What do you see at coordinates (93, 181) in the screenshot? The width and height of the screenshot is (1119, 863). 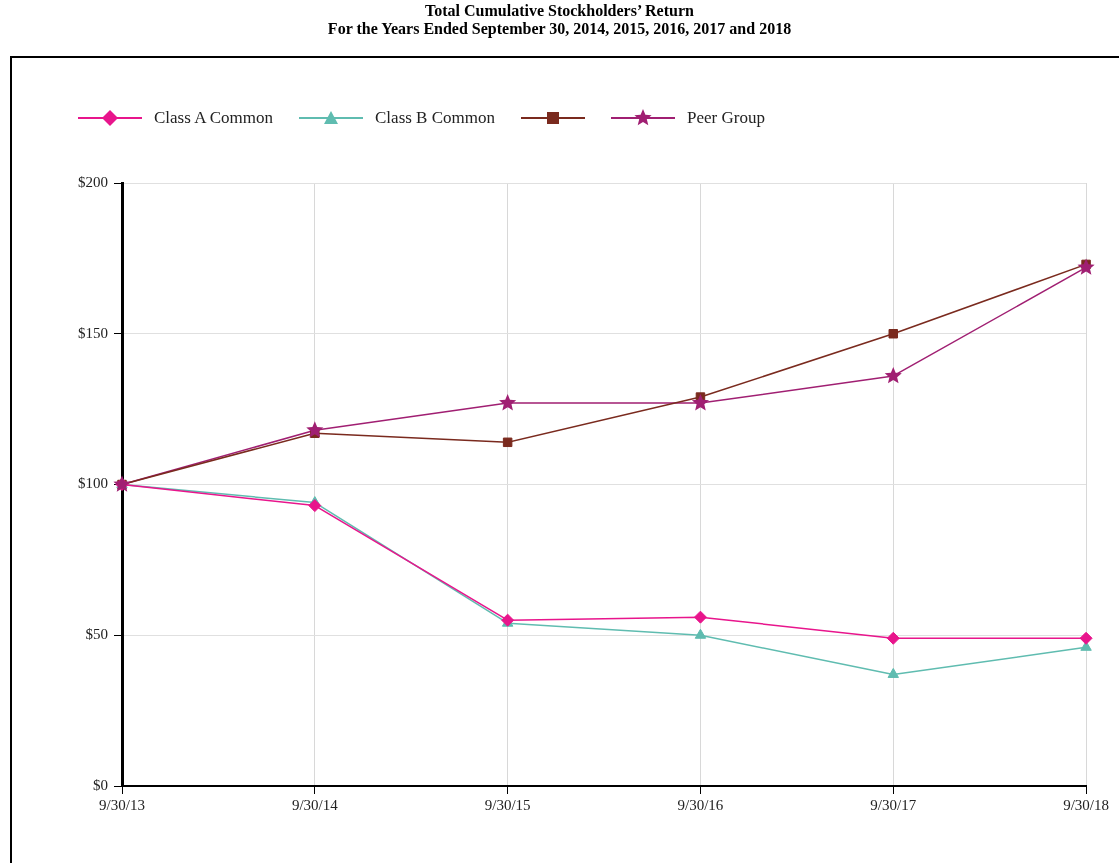 I see `y-tick-label: $200` at bounding box center [93, 181].